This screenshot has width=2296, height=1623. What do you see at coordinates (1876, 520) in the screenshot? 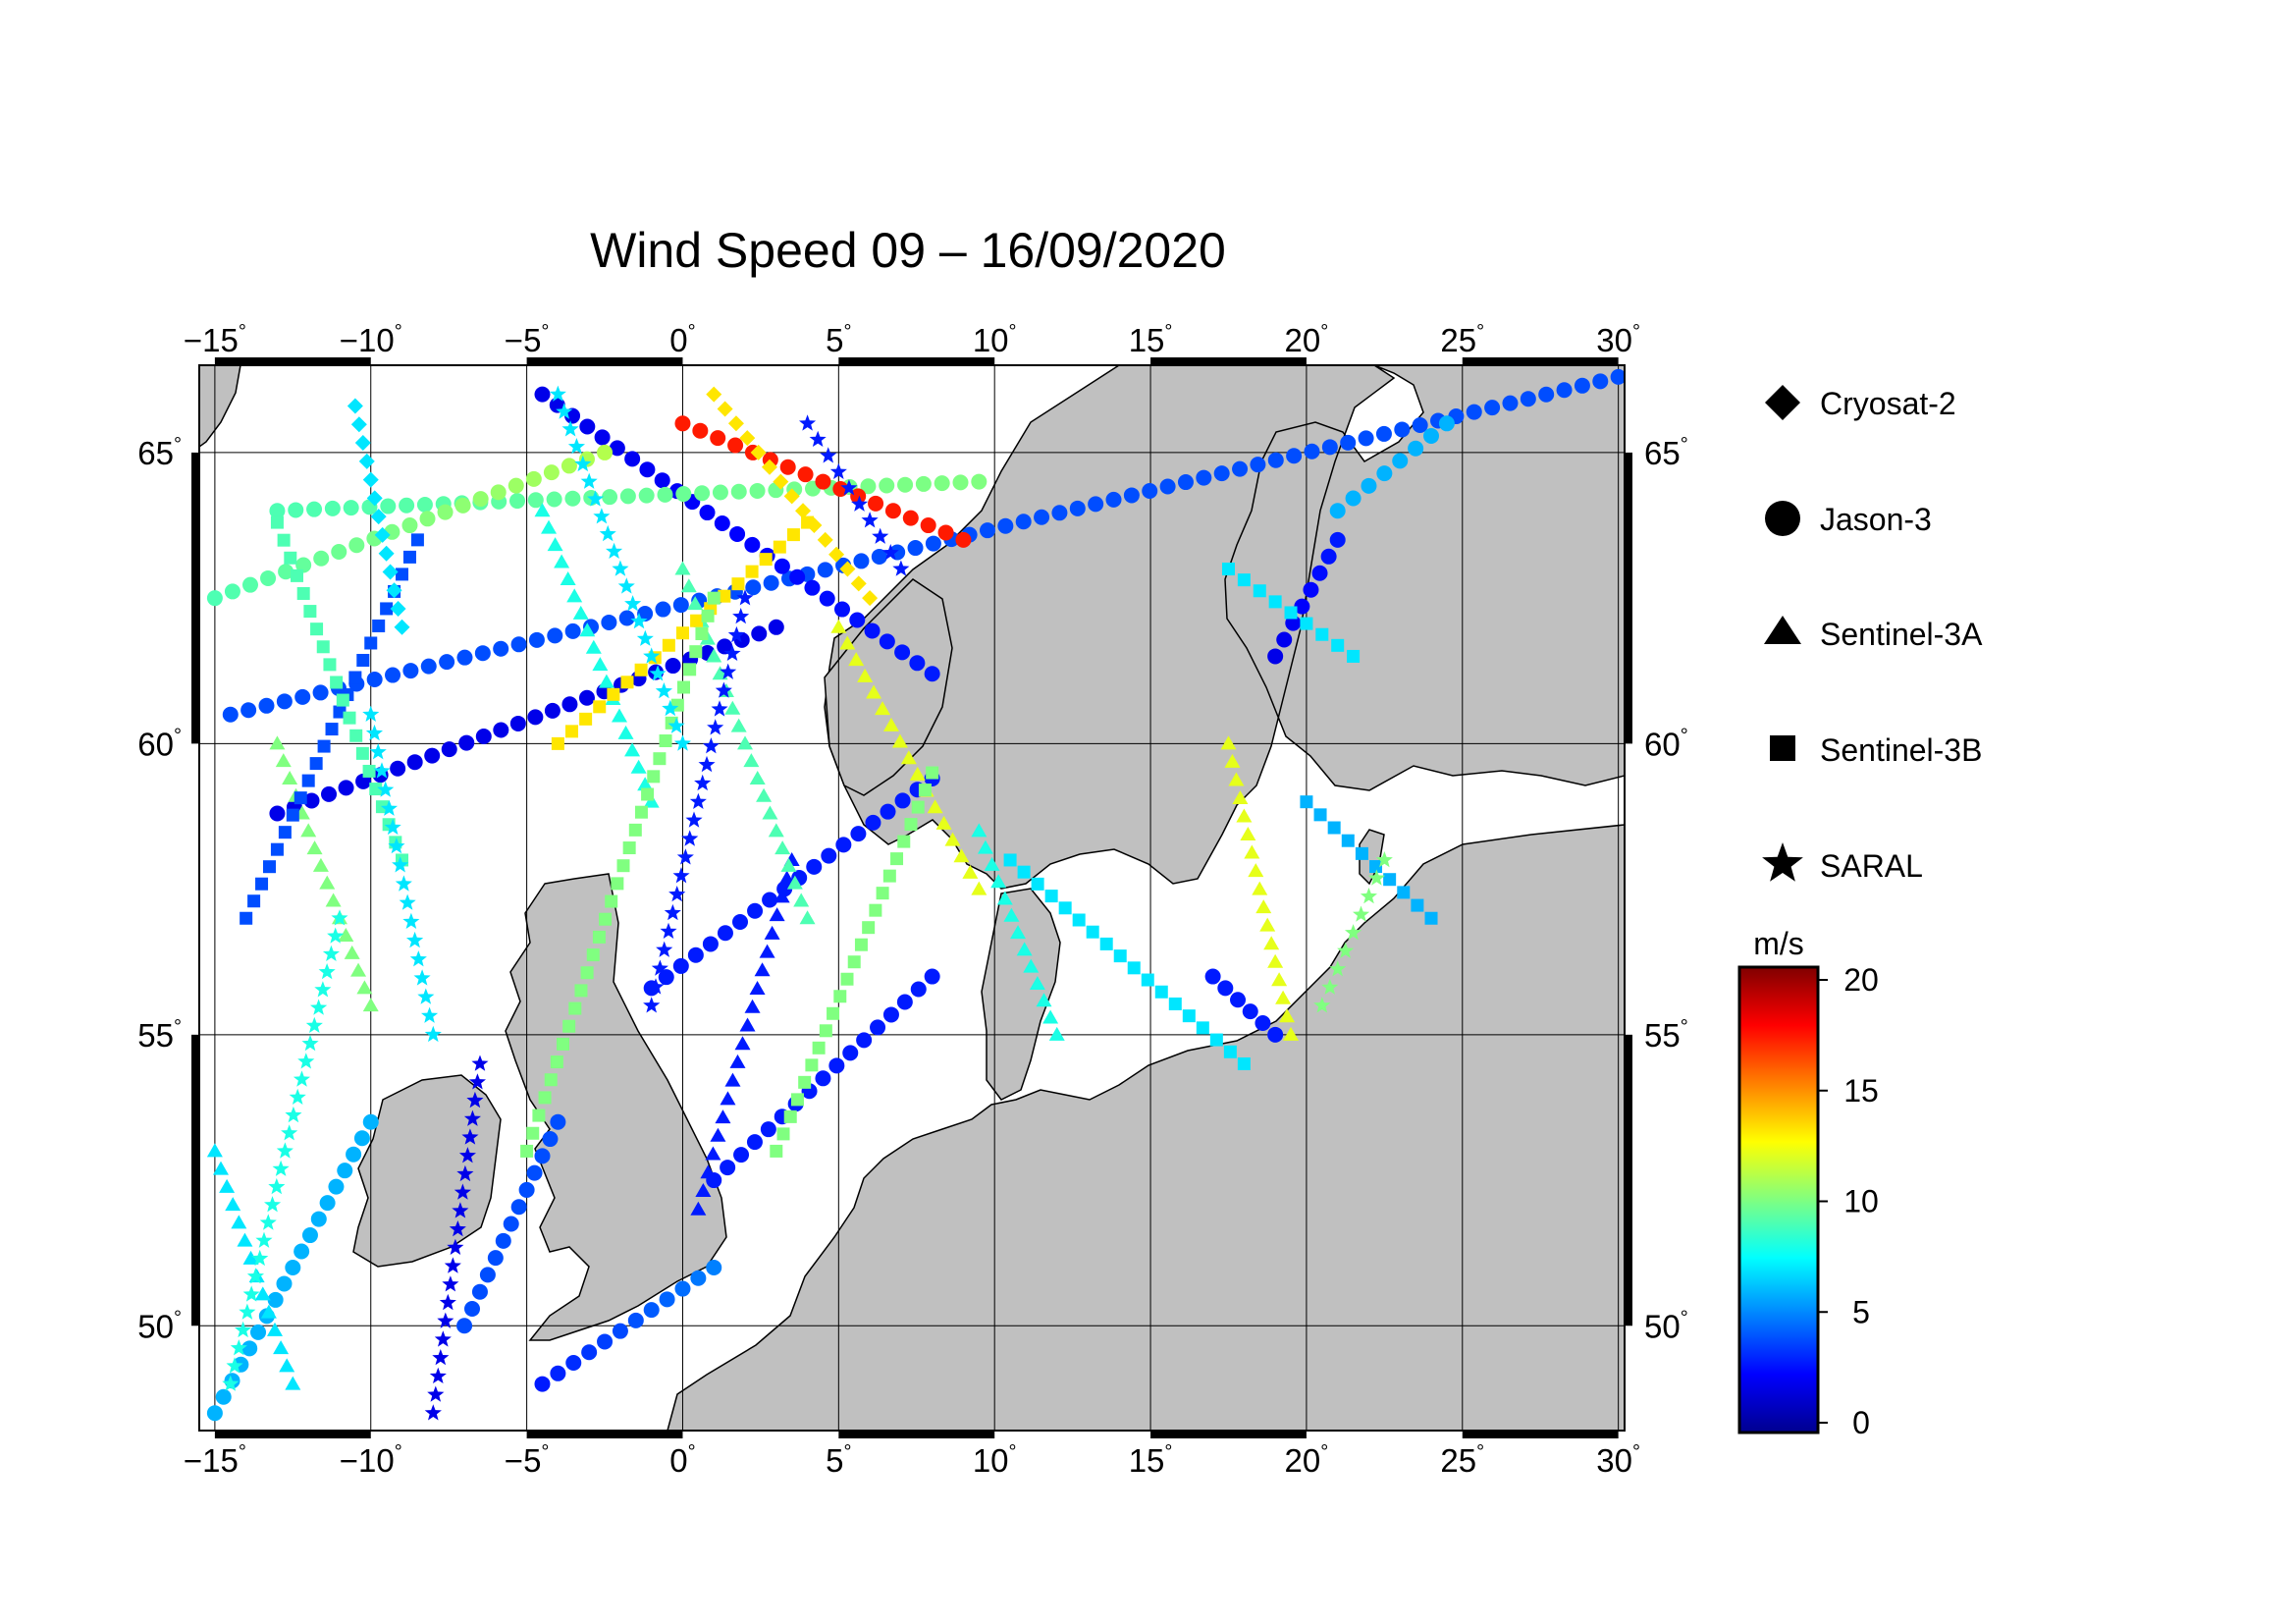
I see `legend-label-jason-3: Jason-3` at bounding box center [1876, 520].